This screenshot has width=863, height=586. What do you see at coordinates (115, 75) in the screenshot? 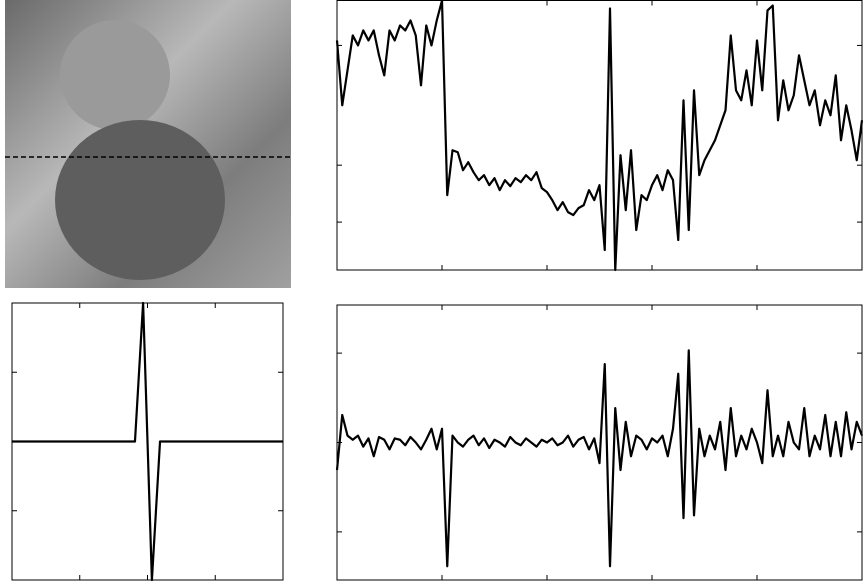
I see `photo-figure-head` at bounding box center [115, 75].